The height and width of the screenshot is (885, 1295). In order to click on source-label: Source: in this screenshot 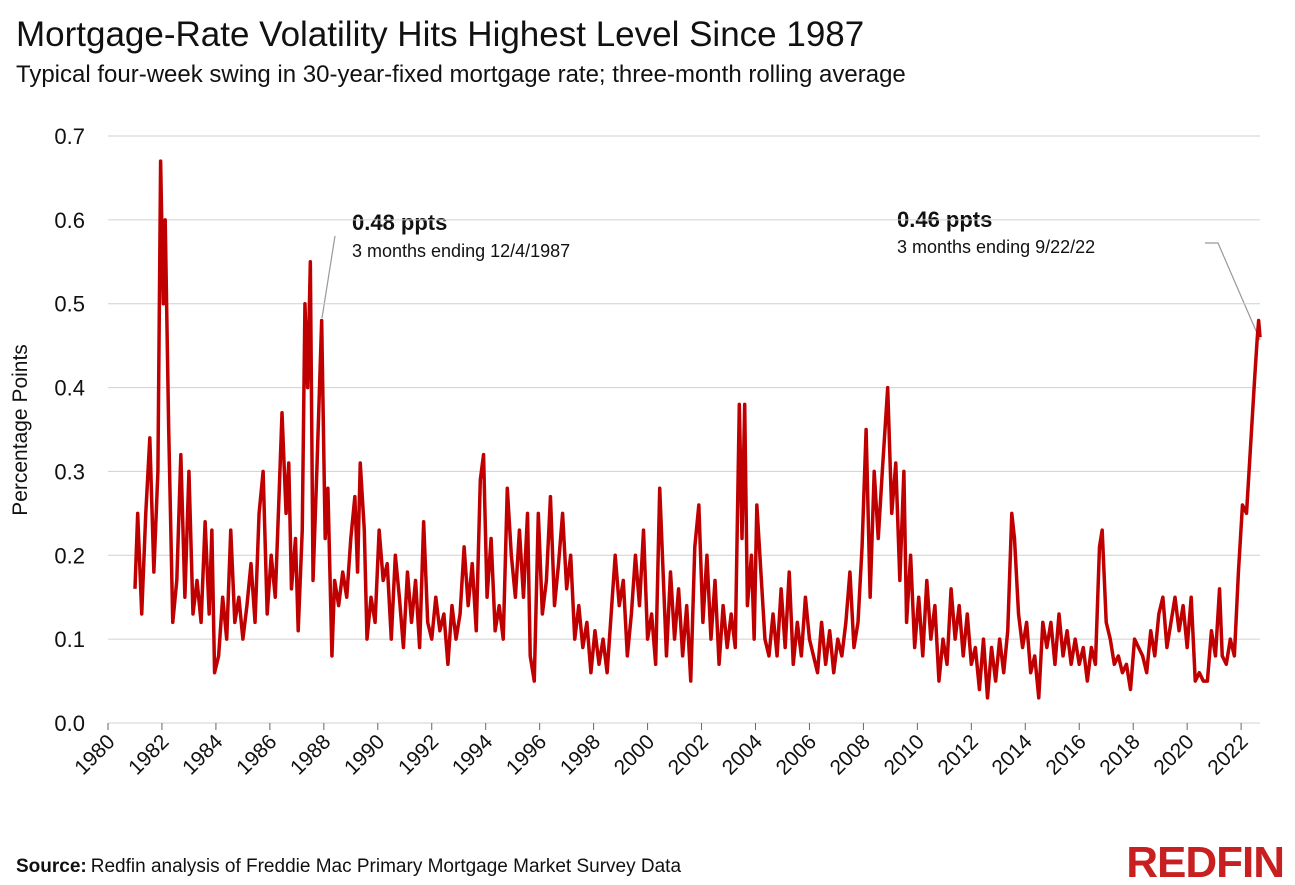, I will do `click(51, 866)`.